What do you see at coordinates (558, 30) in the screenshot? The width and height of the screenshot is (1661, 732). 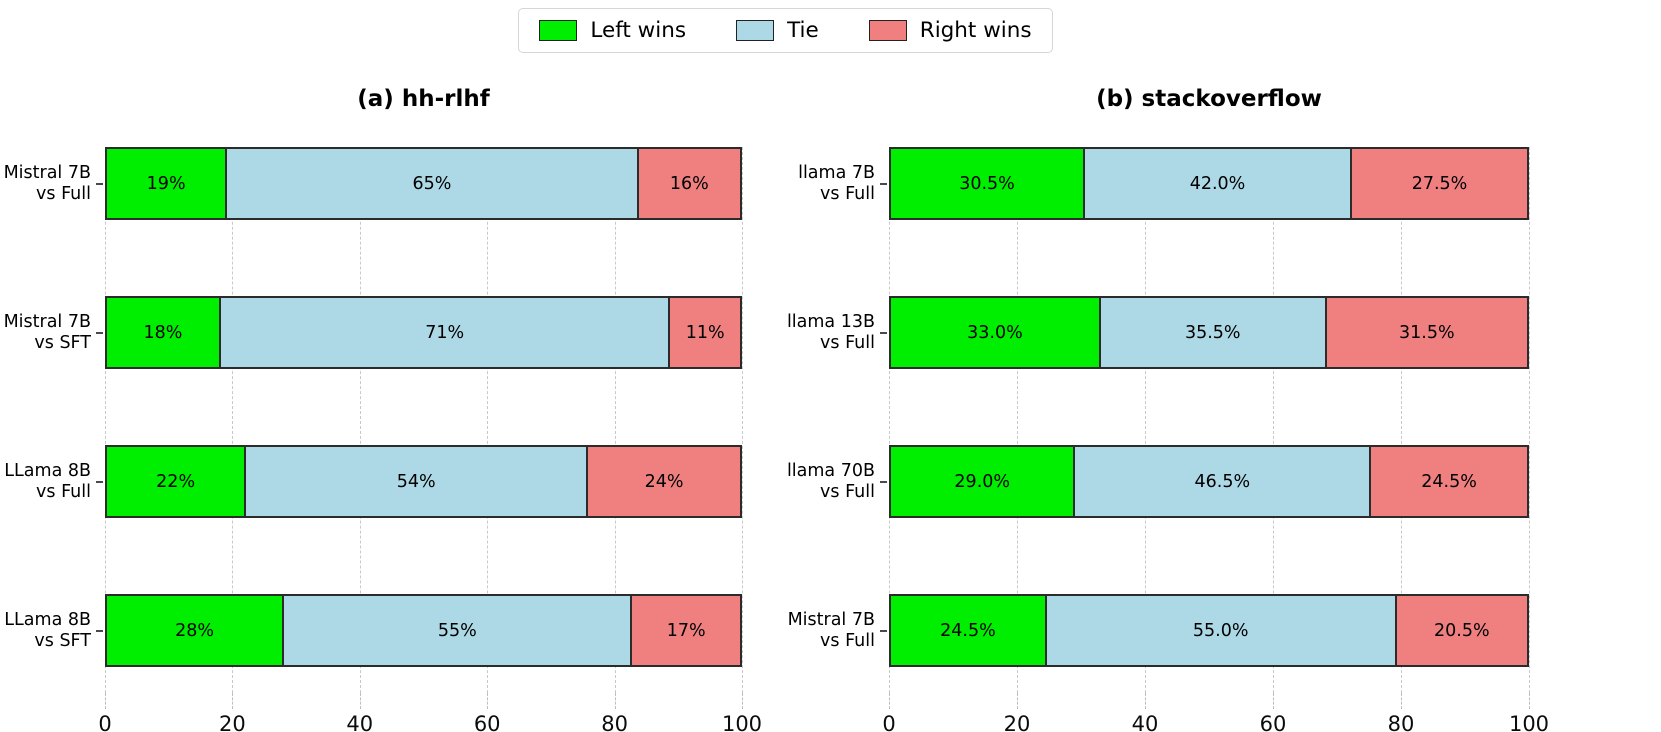 I see `legend-swatch-left-wins` at bounding box center [558, 30].